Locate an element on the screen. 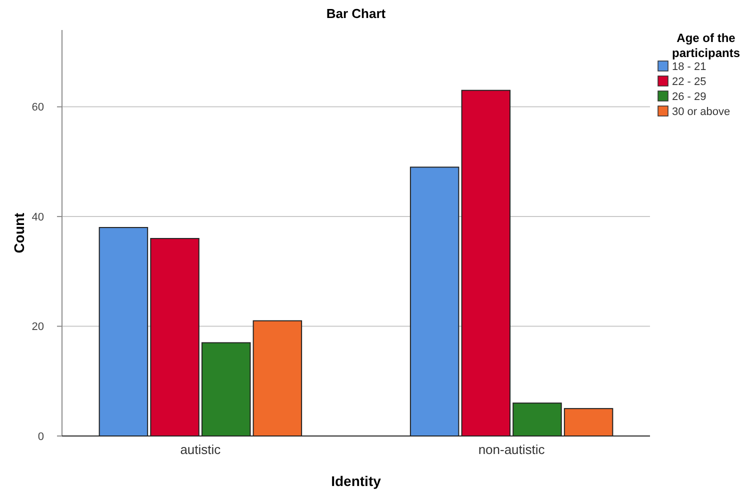  x-tick-label: non-autistic is located at coordinates (512, 449).